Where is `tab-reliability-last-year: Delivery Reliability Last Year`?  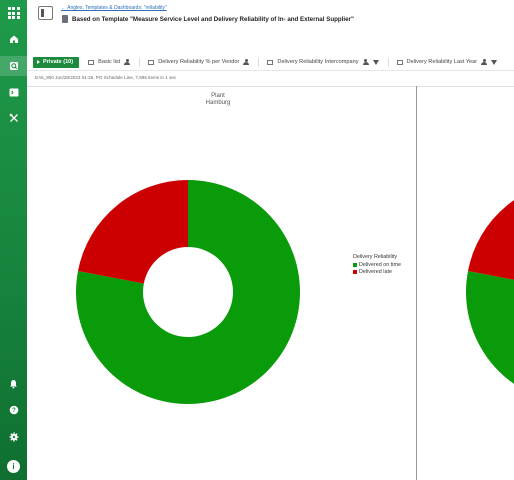
tab-reliability-last-year: Delivery Reliability Last Year is located at coordinates (442, 62).